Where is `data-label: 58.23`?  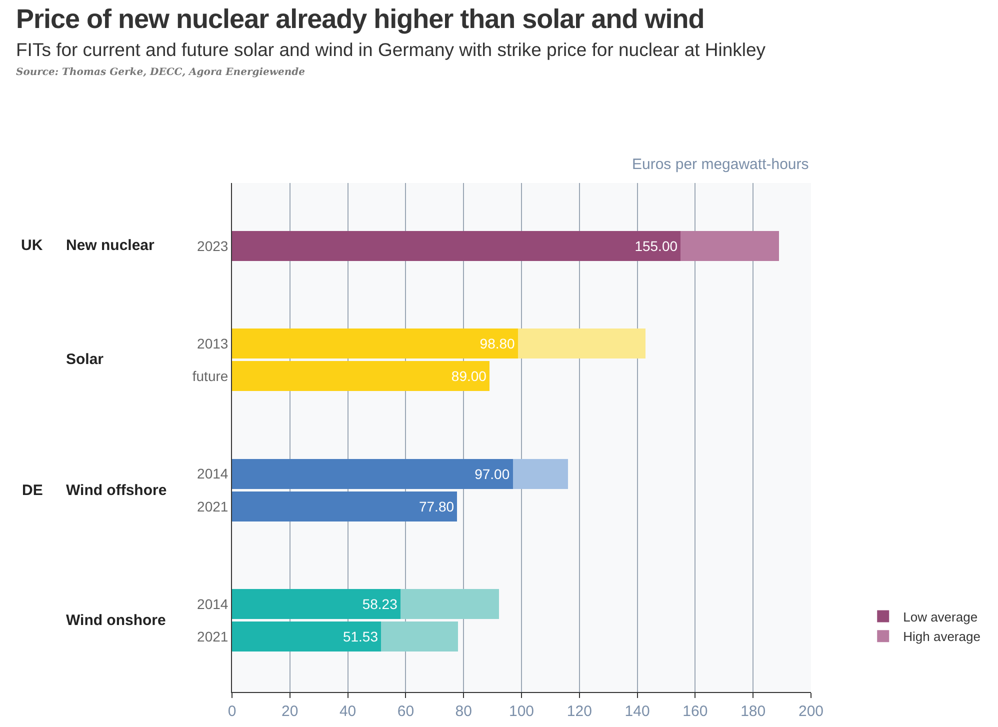 data-label: 58.23 is located at coordinates (380, 604).